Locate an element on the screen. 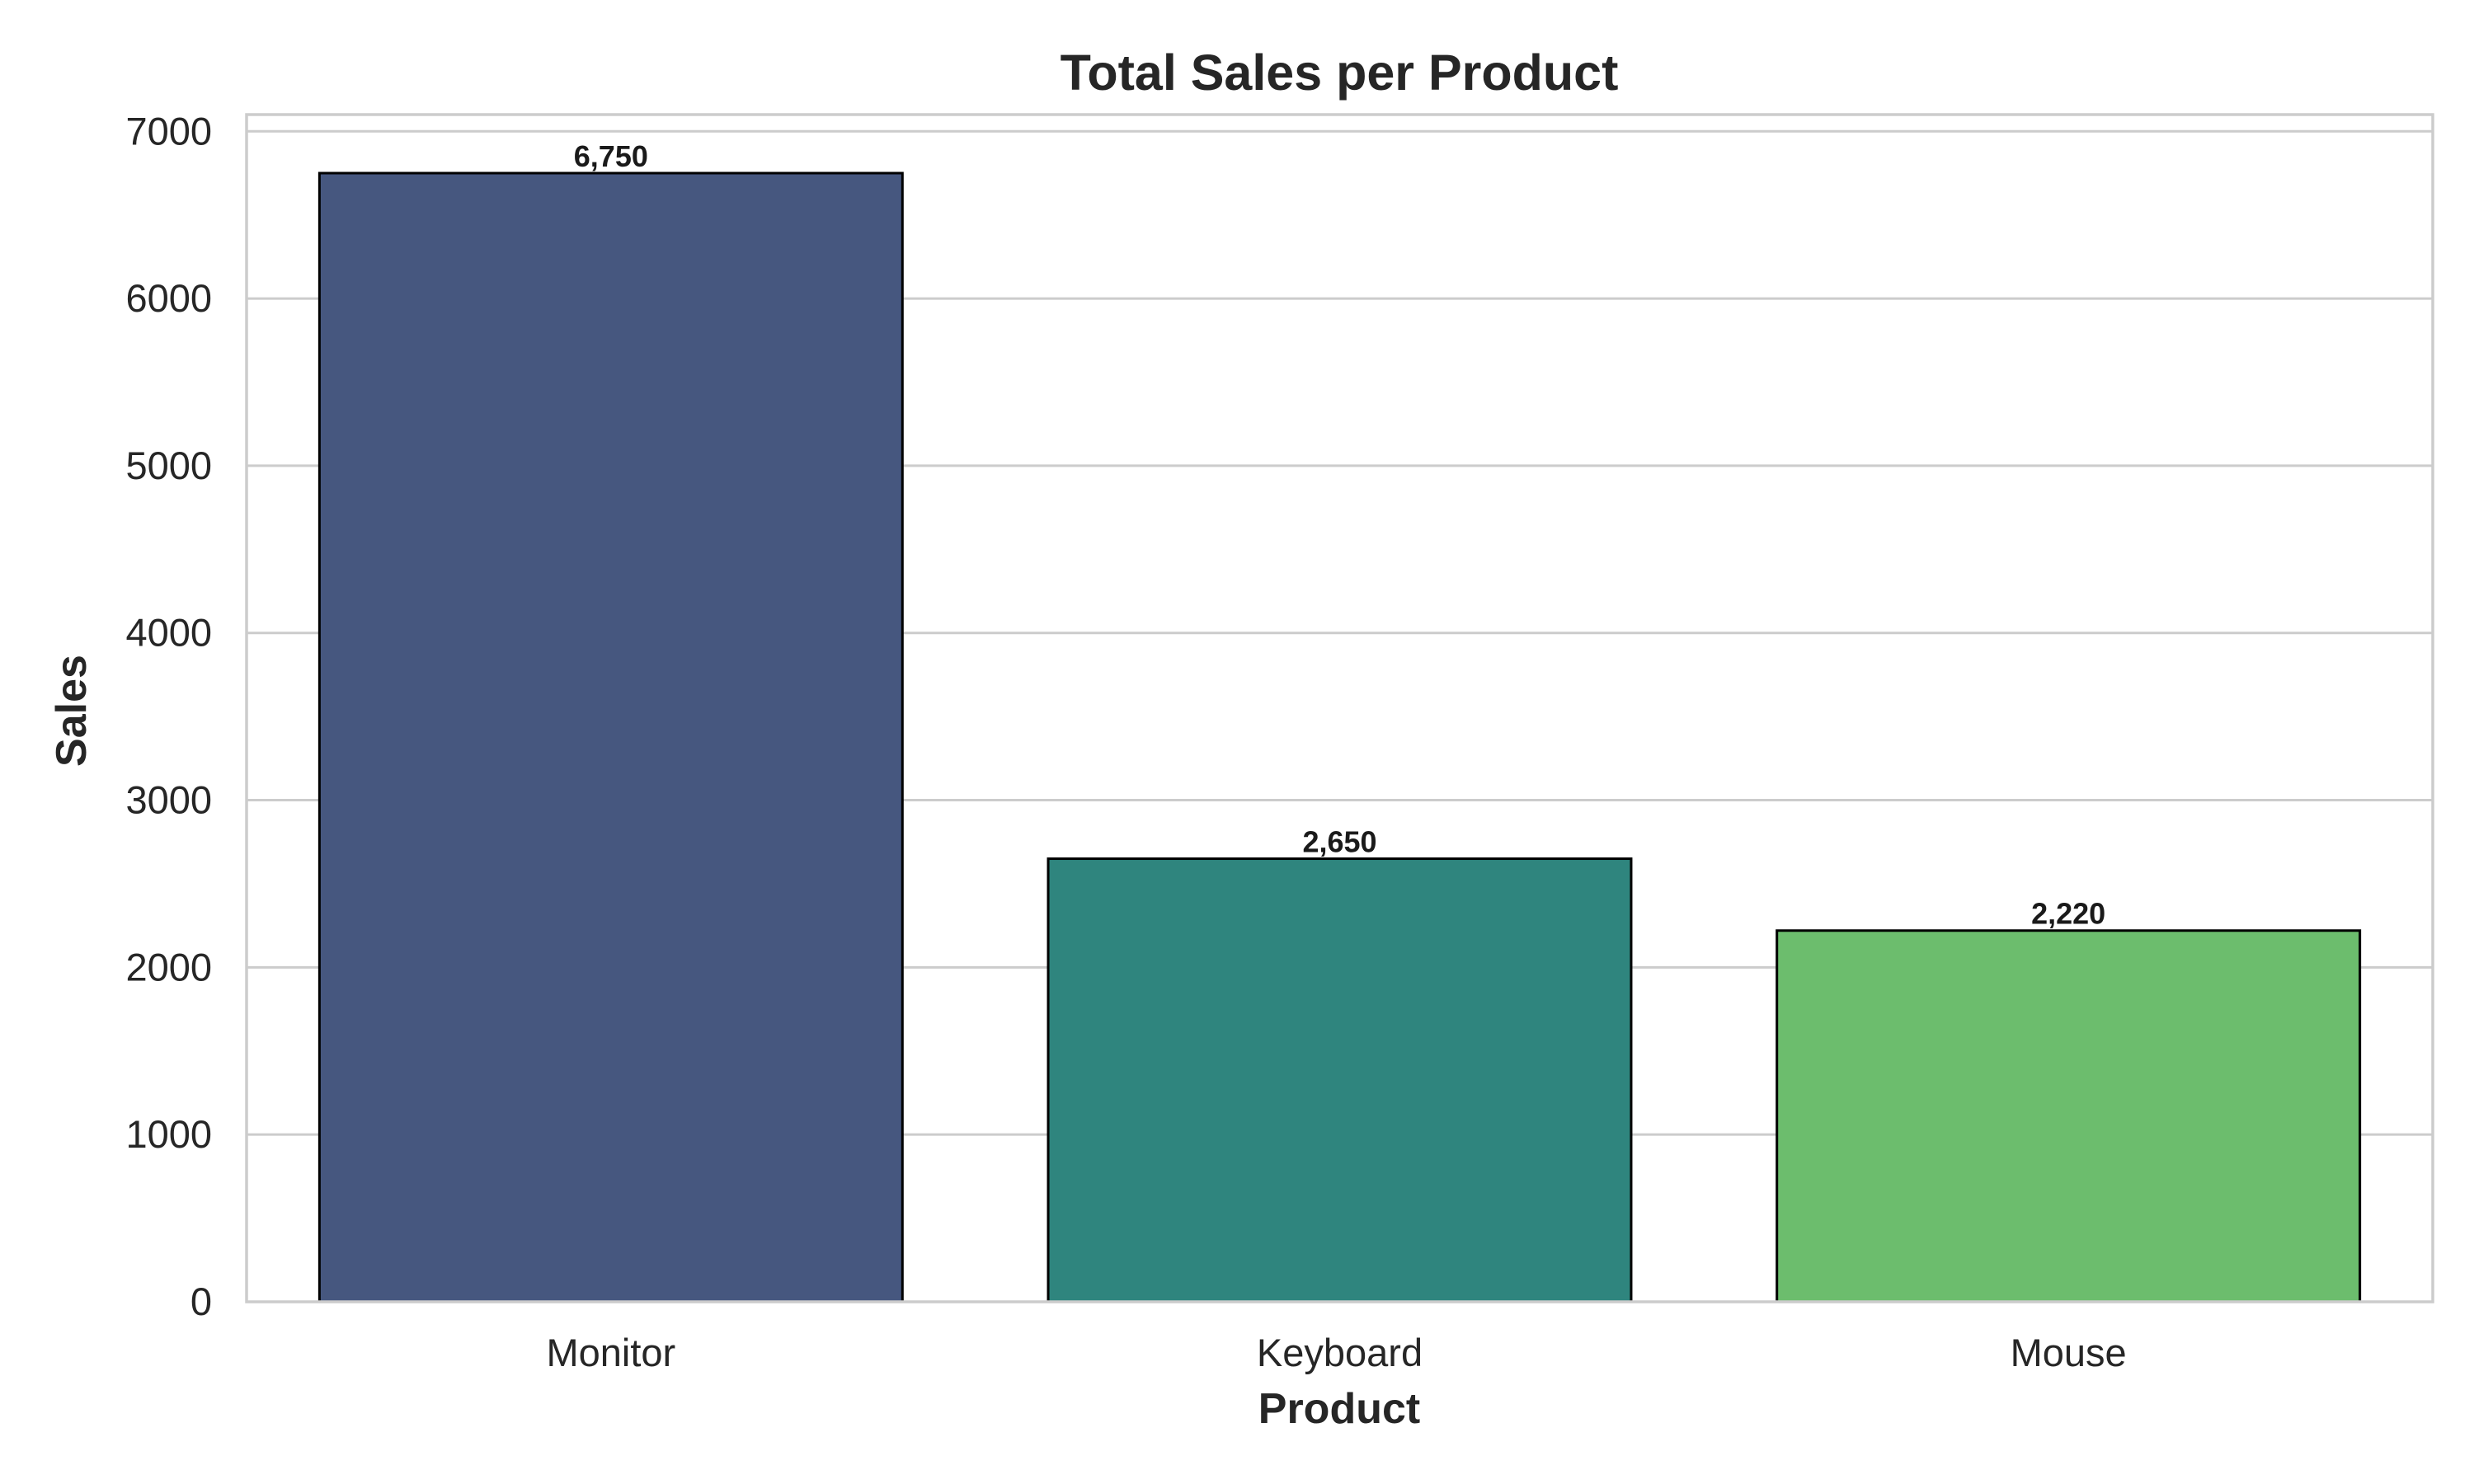 The image size is (2474, 1484). data-label-mouse: 2,220 is located at coordinates (2068, 914).